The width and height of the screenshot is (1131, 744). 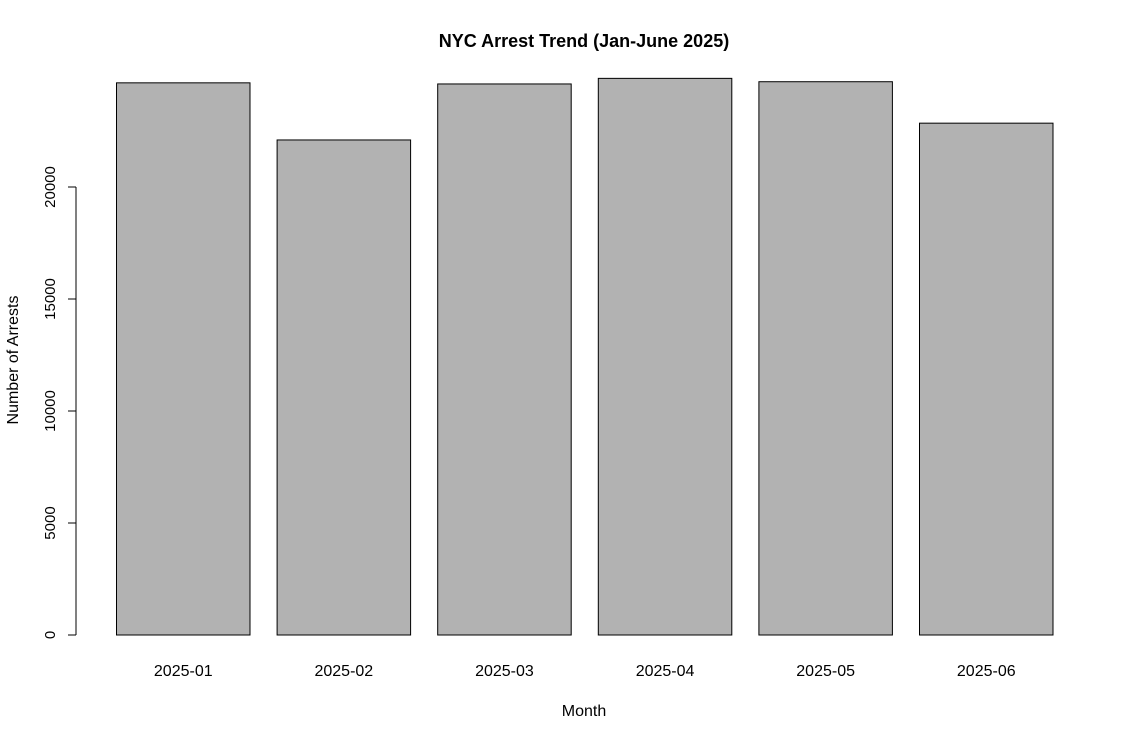 I want to click on y-tick-label: 15000, so click(x=50, y=299).